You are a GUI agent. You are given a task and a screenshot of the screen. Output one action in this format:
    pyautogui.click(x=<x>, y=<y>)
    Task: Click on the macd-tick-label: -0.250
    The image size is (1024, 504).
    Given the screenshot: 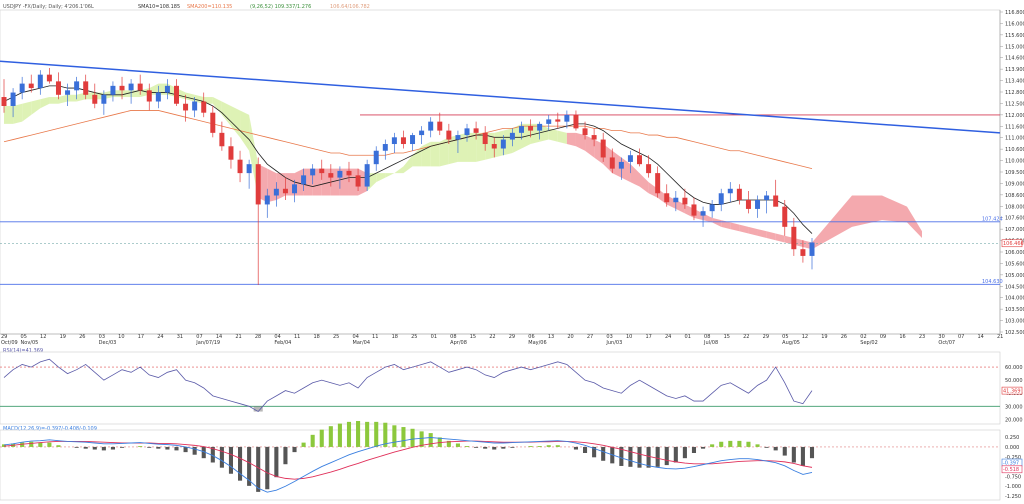 What is the action you would take?
    pyautogui.click(x=1013, y=458)
    